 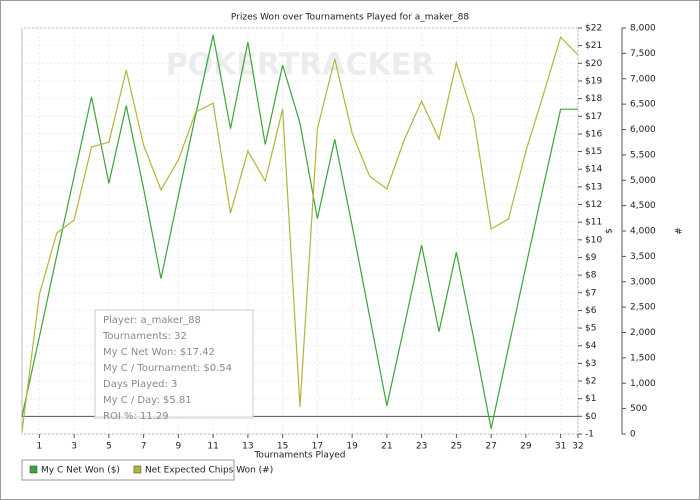 What do you see at coordinates (593, 64) in the screenshot?
I see `y-tick-label: $20` at bounding box center [593, 64].